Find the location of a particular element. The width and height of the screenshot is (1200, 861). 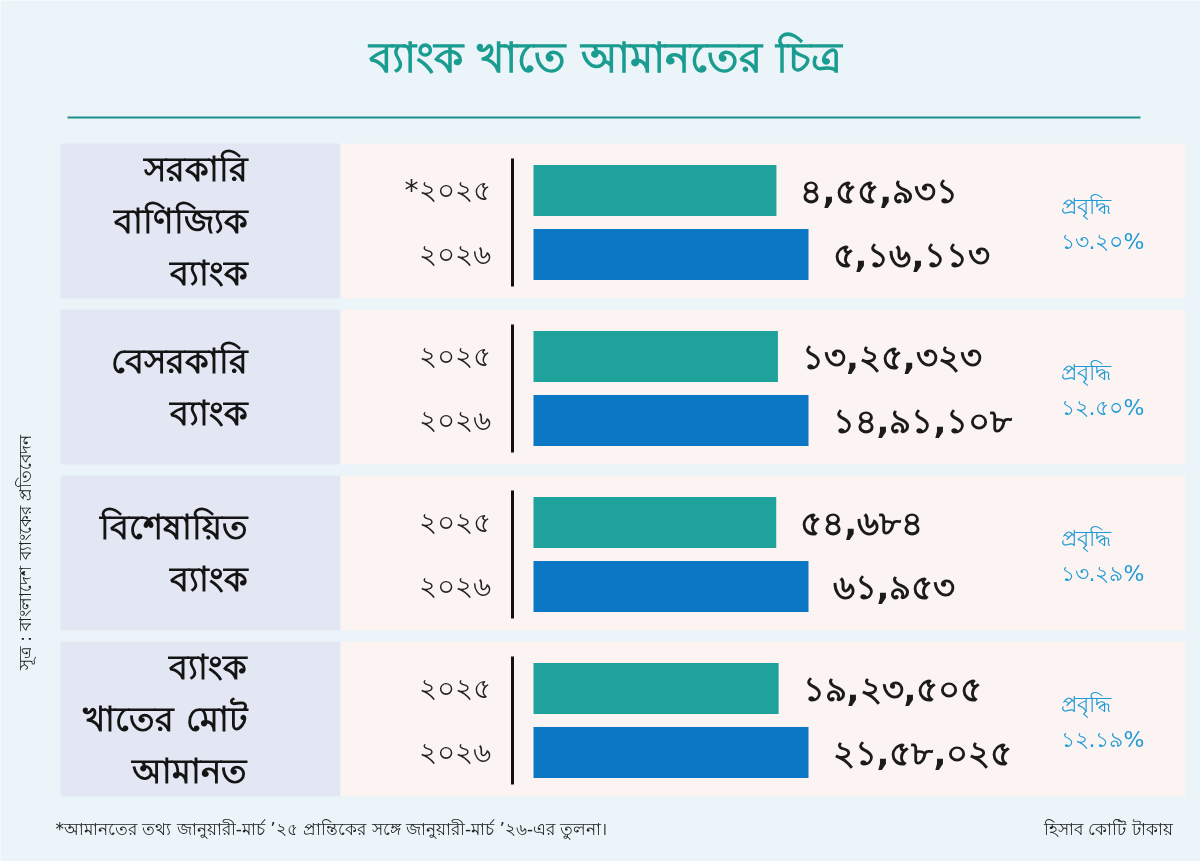

data-label: ১৪,৯১,১০৮ is located at coordinates (923, 420).